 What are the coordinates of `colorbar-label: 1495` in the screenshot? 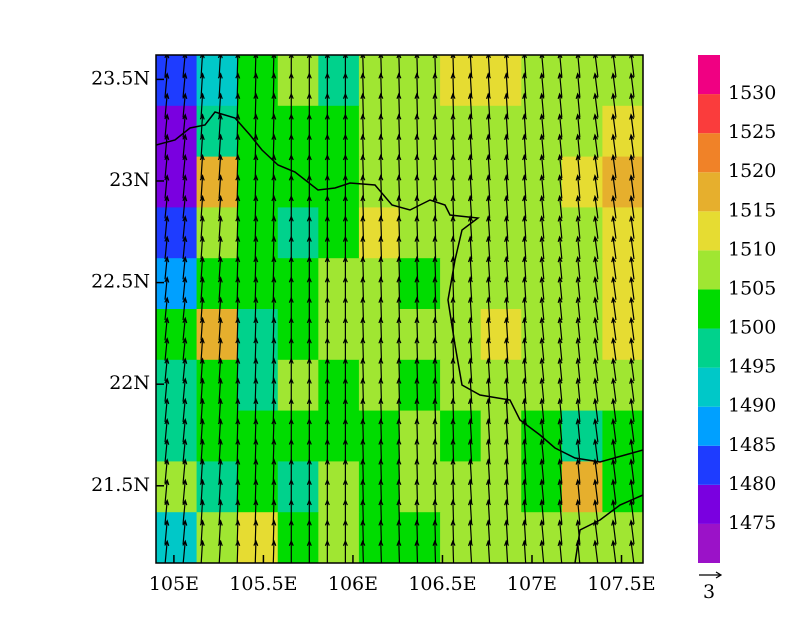 It's located at (752, 367).